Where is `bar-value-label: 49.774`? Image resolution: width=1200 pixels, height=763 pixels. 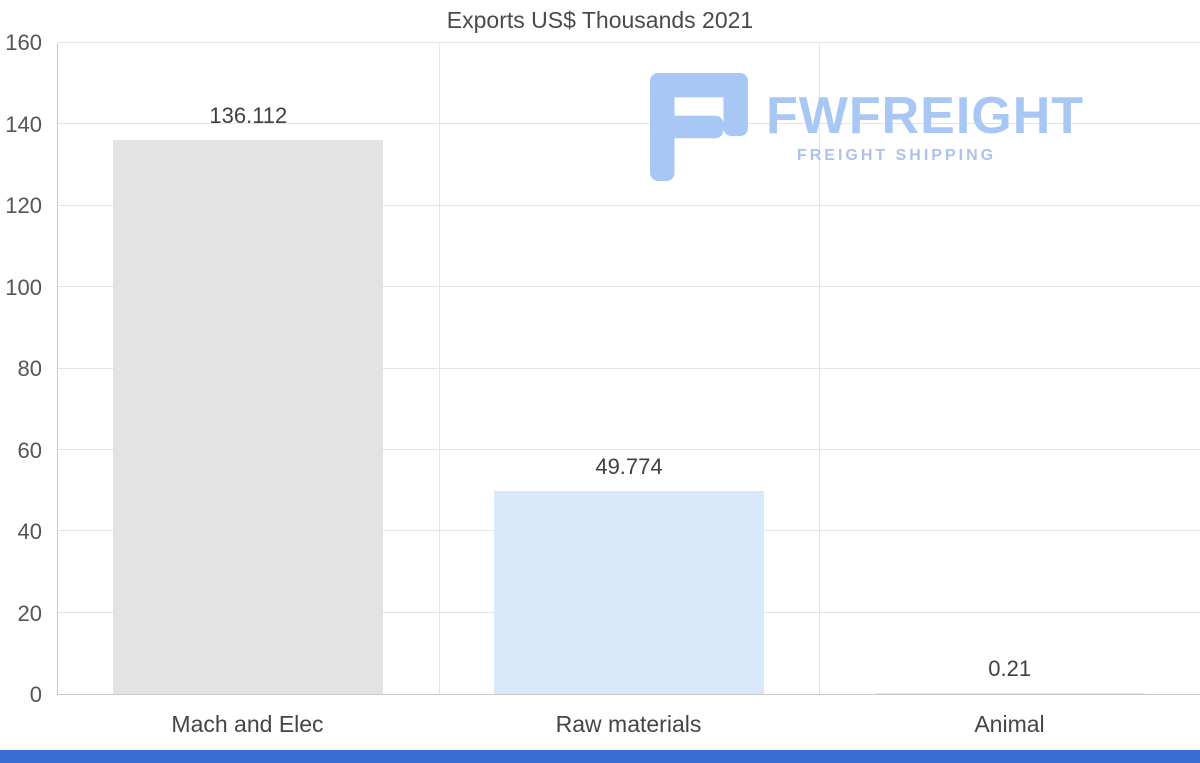
bar-value-label: 49.774 is located at coordinates (629, 467).